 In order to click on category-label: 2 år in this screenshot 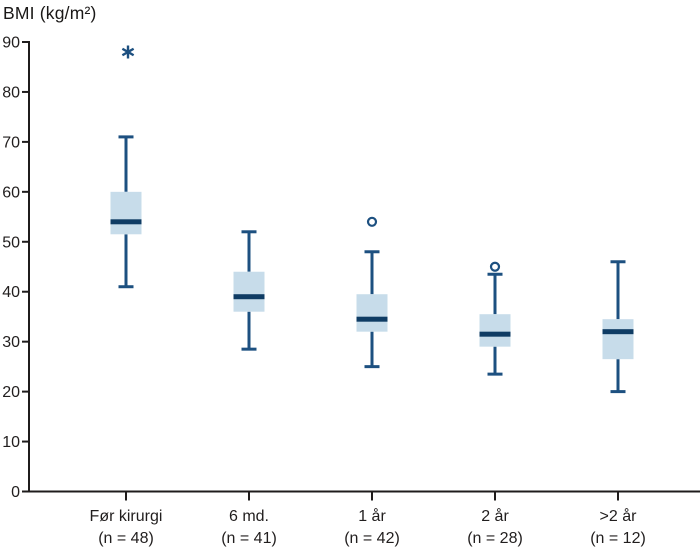, I will do `click(495, 516)`.